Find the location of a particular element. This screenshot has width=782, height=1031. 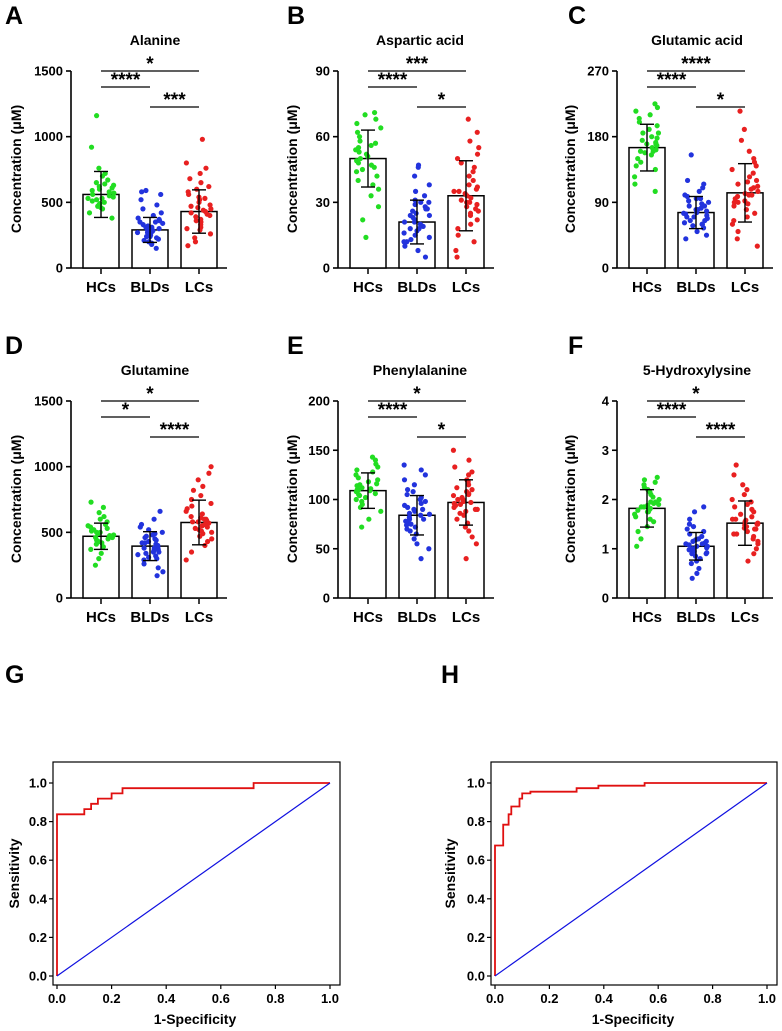

y-tick-label: 50 is located at coordinates (323, 548).